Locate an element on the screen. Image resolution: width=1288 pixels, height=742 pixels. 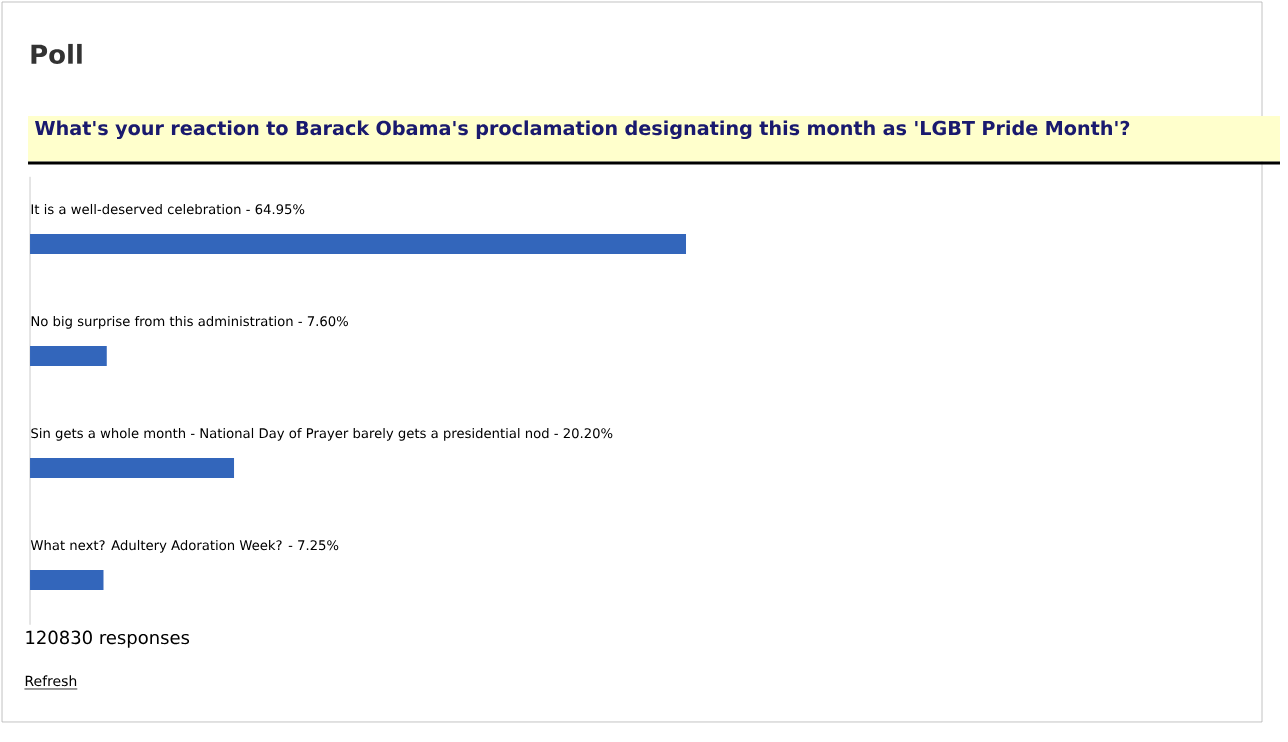
chart-title: Poll is located at coordinates (56, 54).